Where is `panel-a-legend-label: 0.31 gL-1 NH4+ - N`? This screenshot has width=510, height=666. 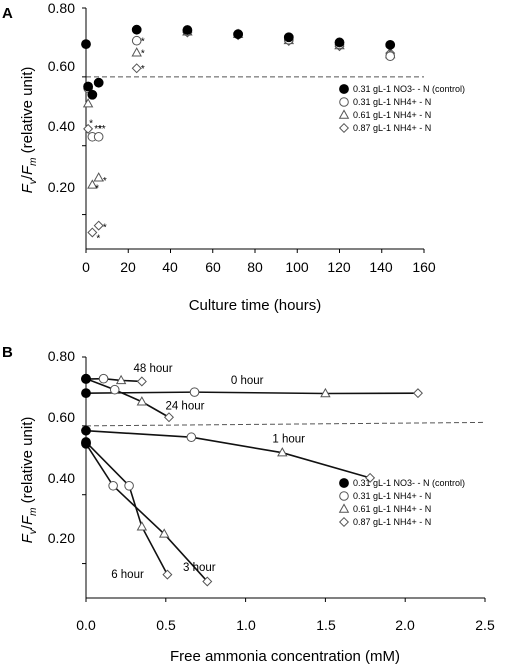 panel-a-legend-label: 0.31 gL-1 NH4+ - N is located at coordinates (392, 102).